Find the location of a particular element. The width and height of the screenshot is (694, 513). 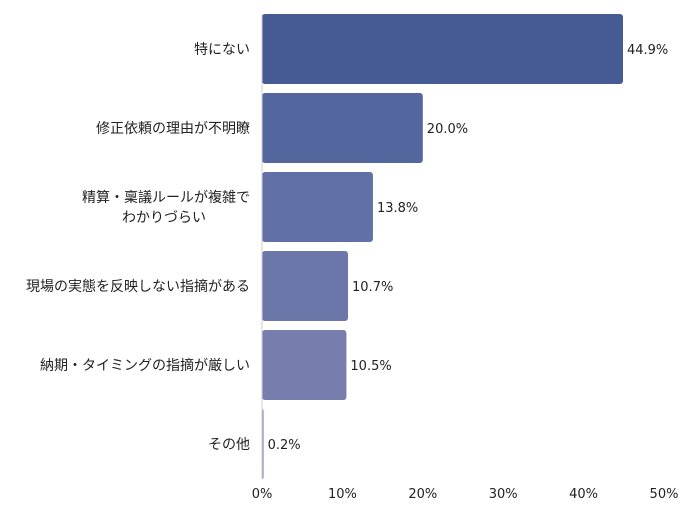

category-label-3: 現場の実態を反映しない指摘がある is located at coordinates (138, 286).